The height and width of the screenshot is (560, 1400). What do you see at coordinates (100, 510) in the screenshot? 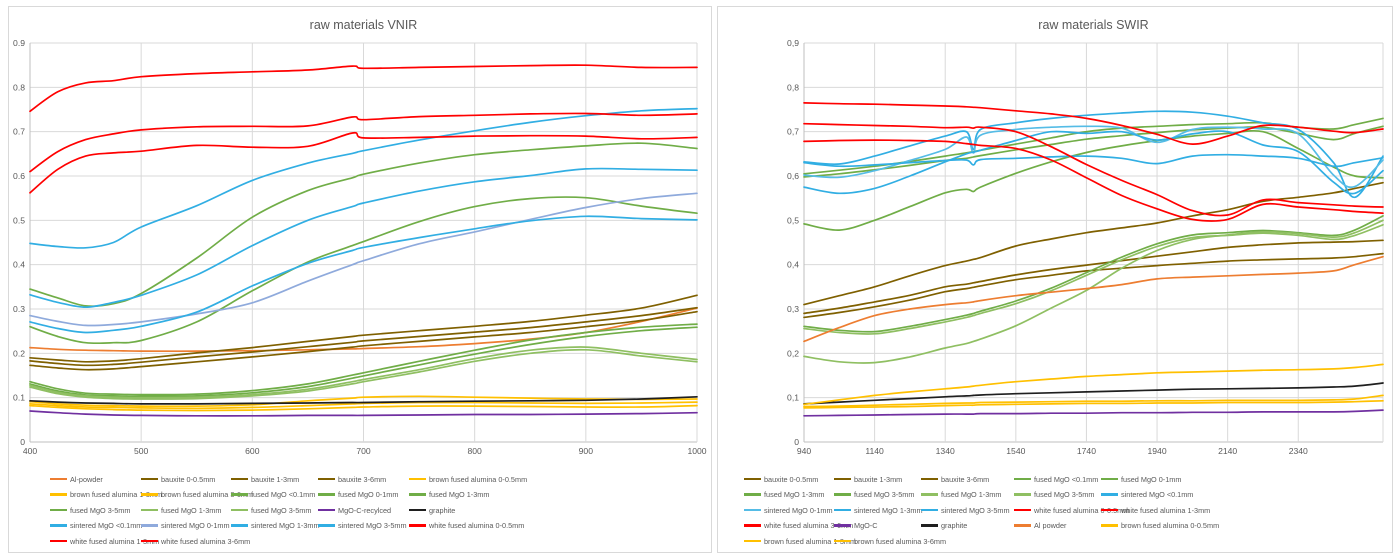
I see `legend-label: fused MgO 3-5mm` at bounding box center [100, 510].